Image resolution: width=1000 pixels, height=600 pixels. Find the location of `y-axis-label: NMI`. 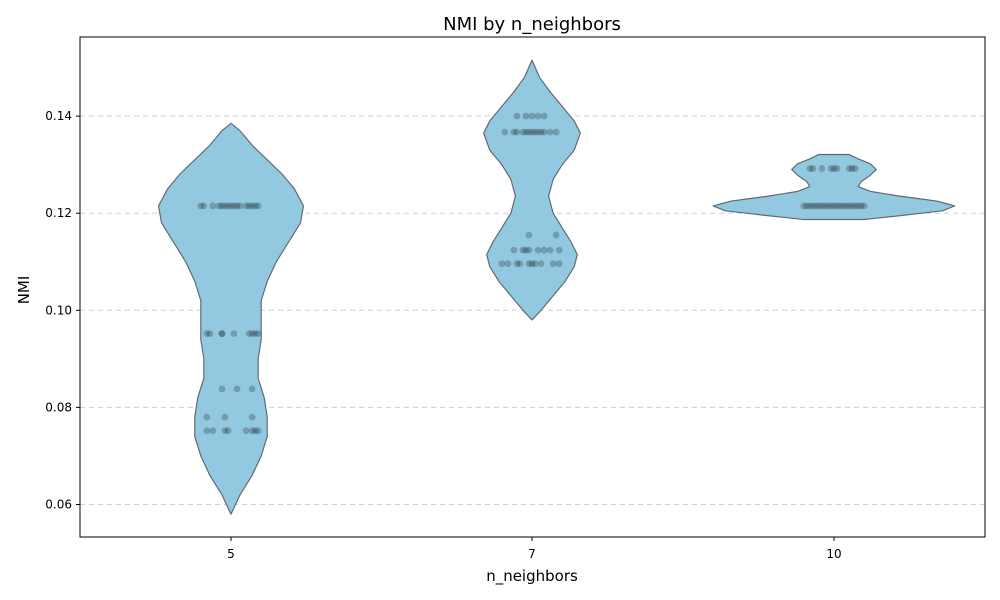

y-axis-label: NMI is located at coordinates (24, 290).